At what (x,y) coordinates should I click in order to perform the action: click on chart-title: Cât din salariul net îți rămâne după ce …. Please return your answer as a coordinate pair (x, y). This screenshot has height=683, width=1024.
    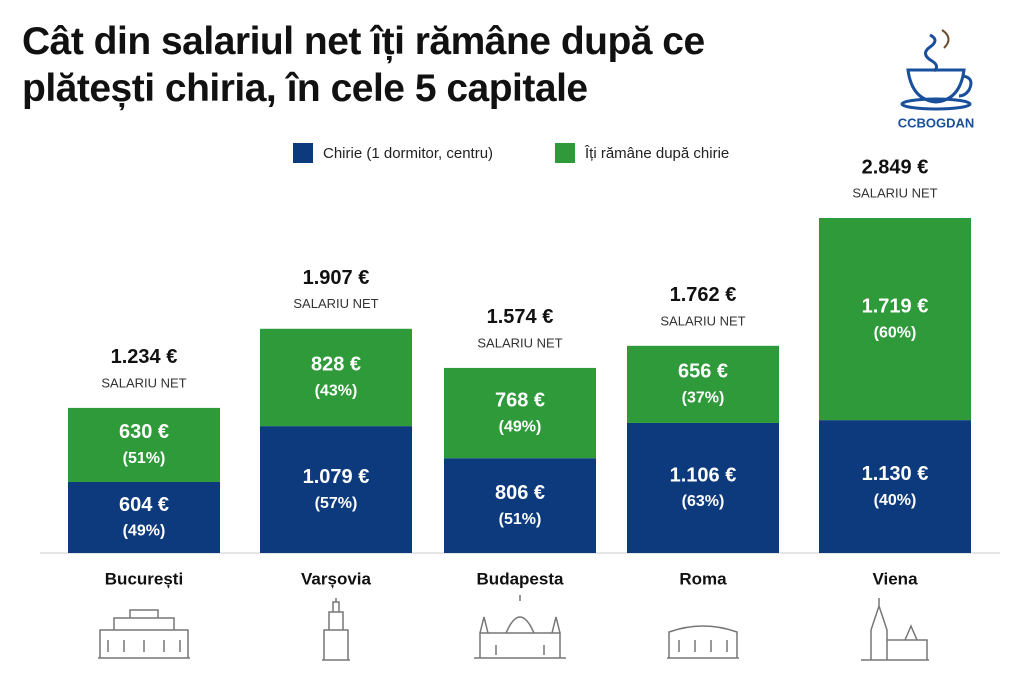
    Looking at the image, I should click on (363, 65).